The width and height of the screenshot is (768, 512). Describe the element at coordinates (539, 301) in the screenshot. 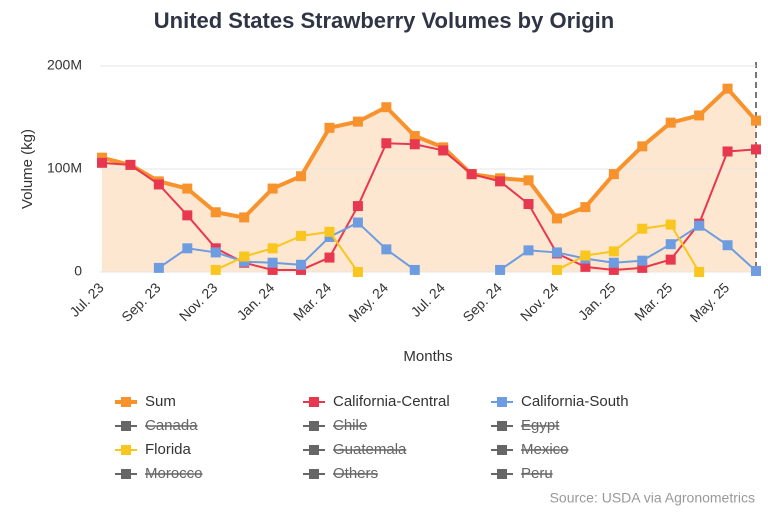

I see `x-tick-label: Nov. 24` at that location.